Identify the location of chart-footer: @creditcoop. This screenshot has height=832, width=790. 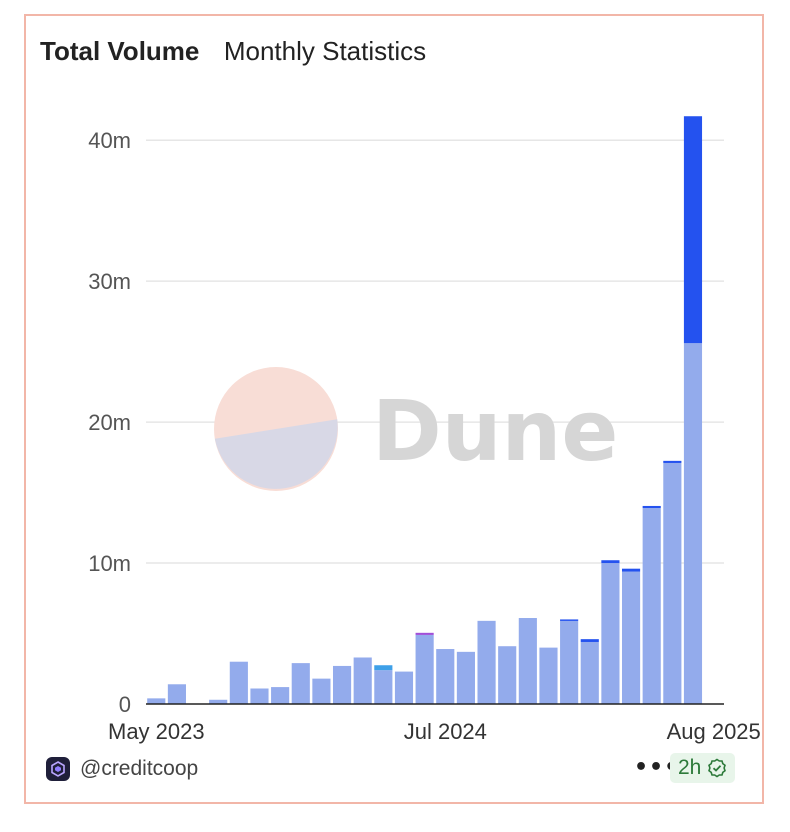
(122, 769).